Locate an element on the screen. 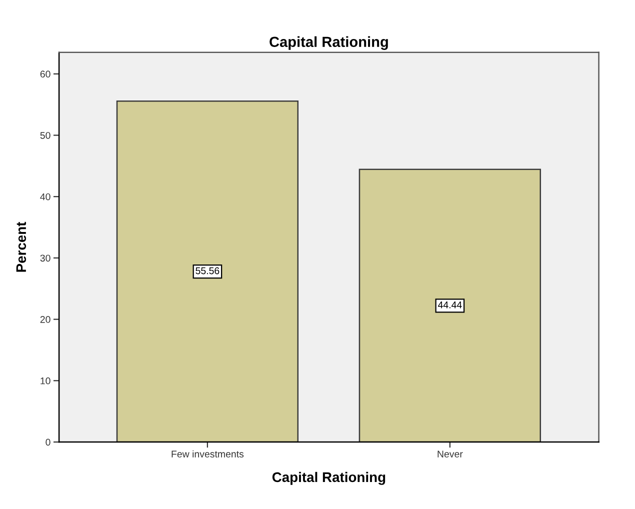 Image resolution: width=635 pixels, height=509 pixels. y-tick-label: 30 is located at coordinates (45, 258).